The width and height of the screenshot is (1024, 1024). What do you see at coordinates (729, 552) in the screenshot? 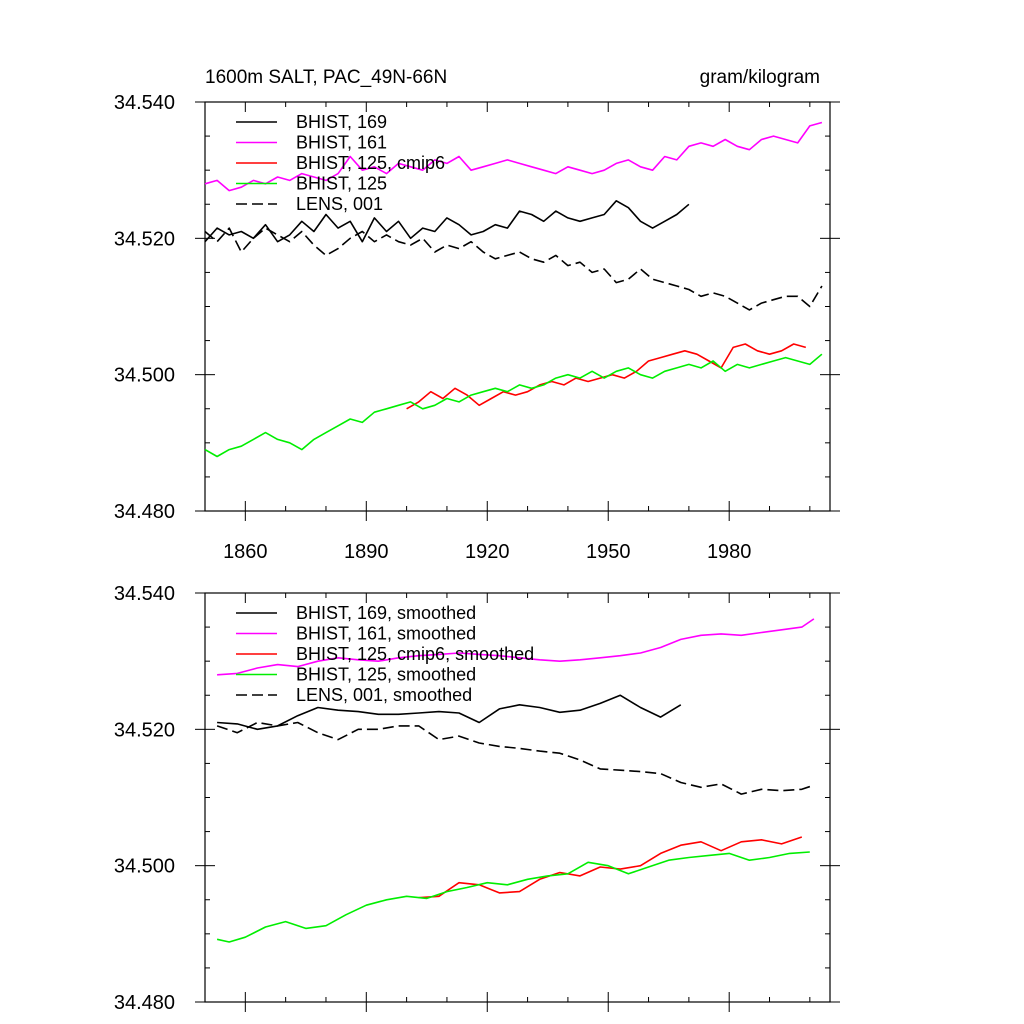
I see `x-tick-label: 1980` at bounding box center [729, 552].